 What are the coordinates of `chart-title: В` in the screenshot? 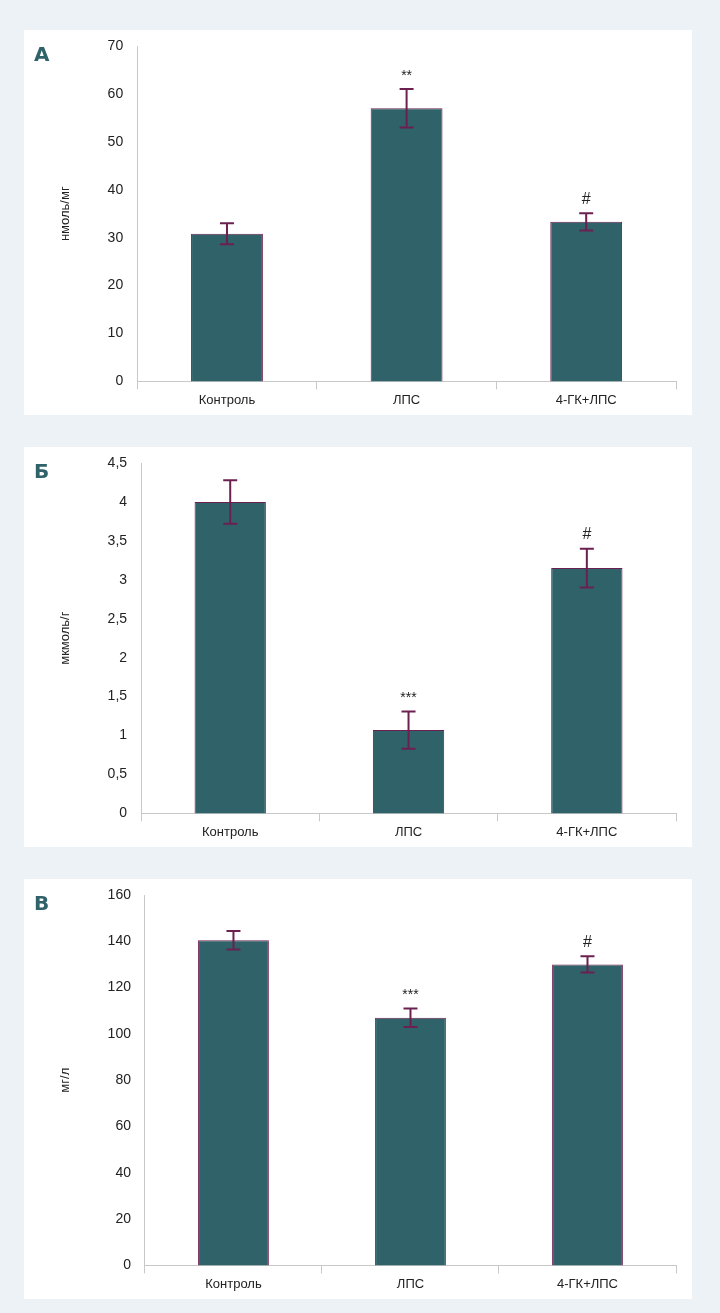 It's located at (42, 903).